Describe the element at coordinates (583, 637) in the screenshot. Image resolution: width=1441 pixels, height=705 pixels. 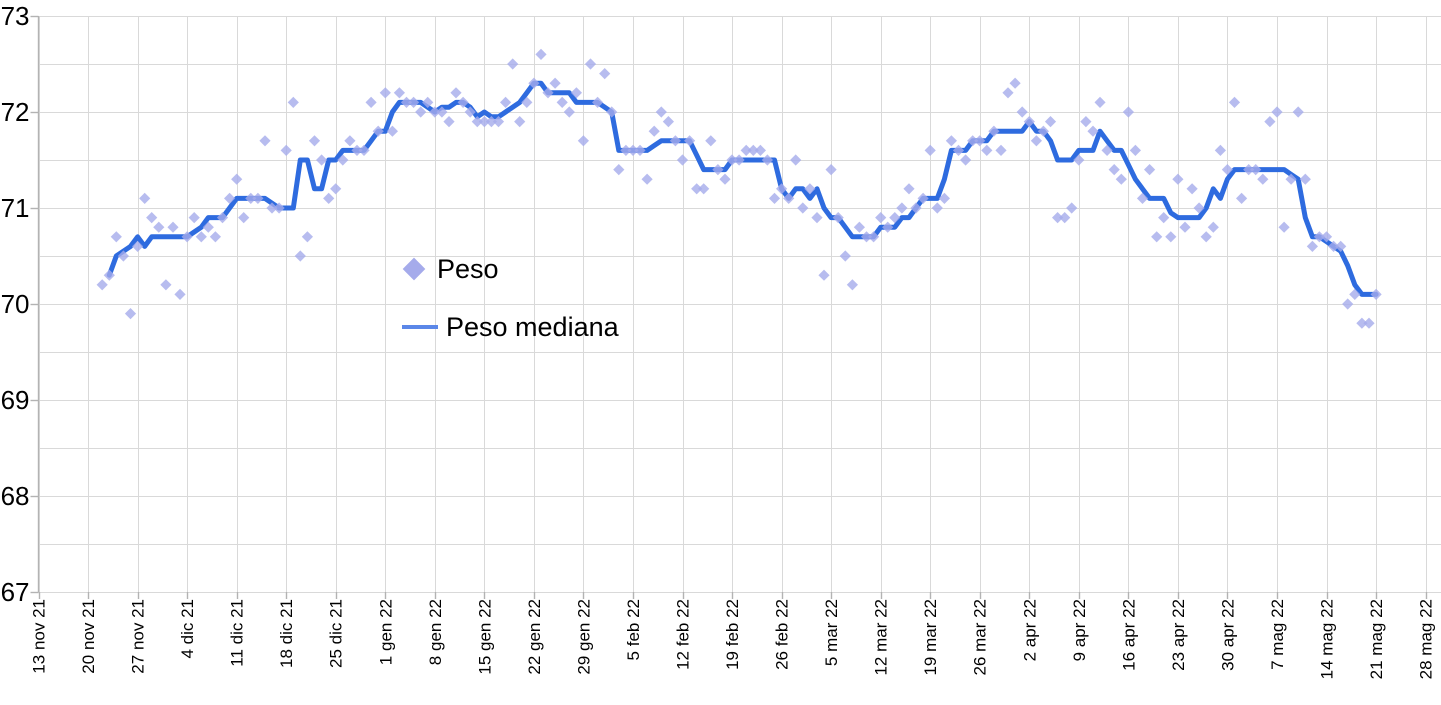
I see `x-tick-label: 29 gen 22` at that location.